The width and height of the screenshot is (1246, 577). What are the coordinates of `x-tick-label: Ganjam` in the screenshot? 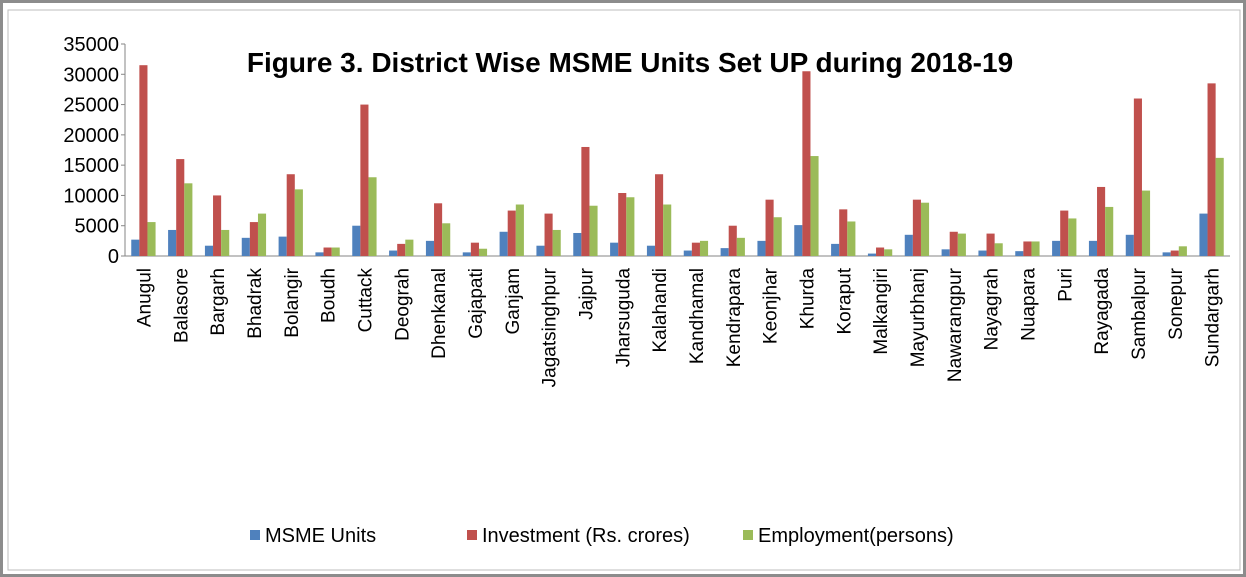 It's located at (513, 301).